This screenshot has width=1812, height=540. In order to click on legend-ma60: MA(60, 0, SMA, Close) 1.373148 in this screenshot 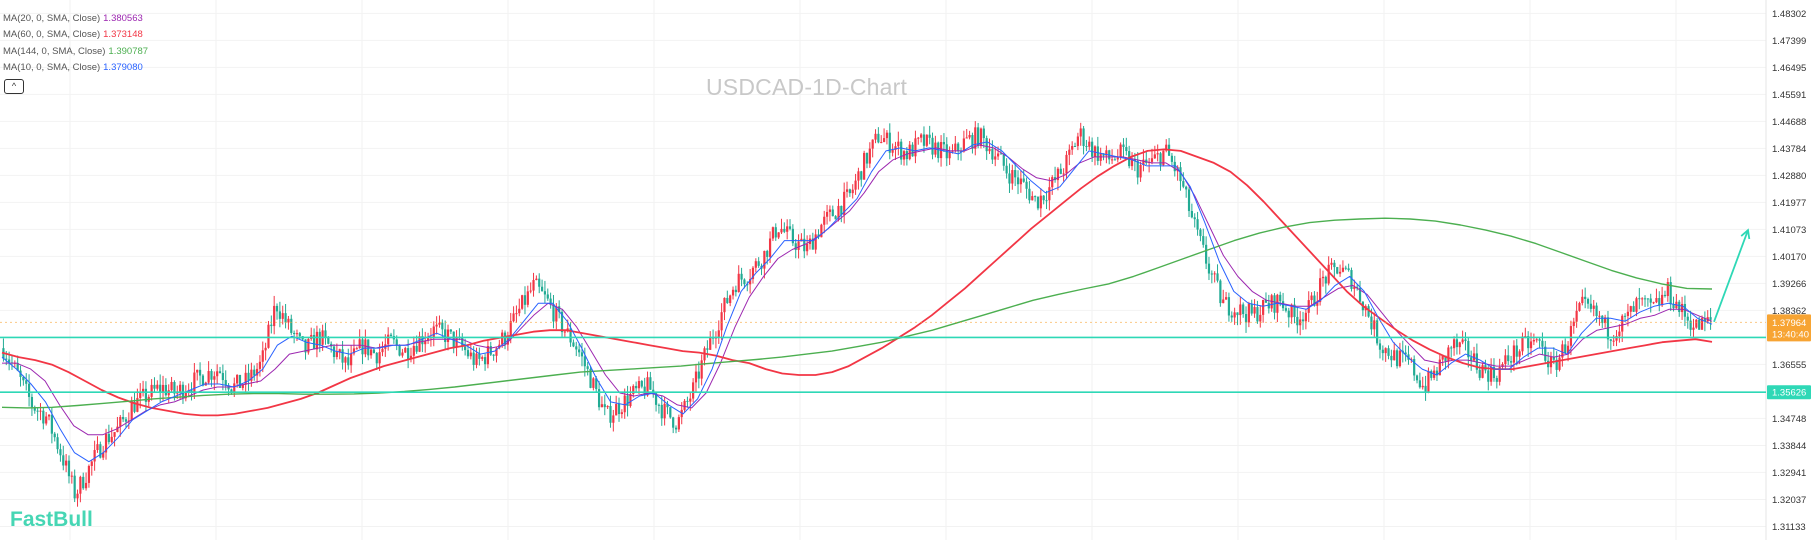, I will do `click(75, 35)`.